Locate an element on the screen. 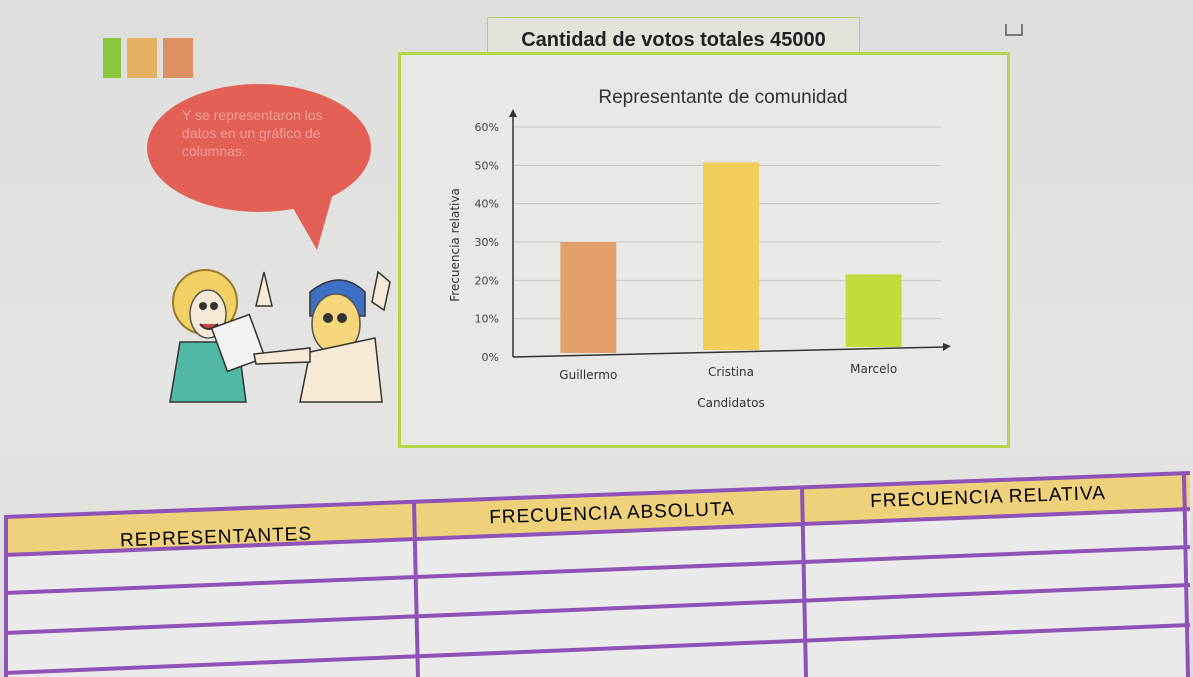 The height and width of the screenshot is (677, 1193). bar-guillermo is located at coordinates (588, 297).